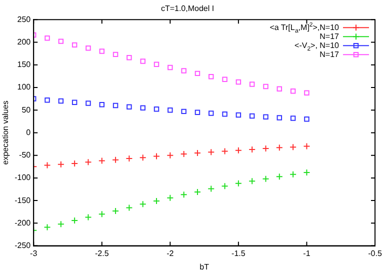 The width and height of the screenshot is (389, 273). What do you see at coordinates (205, 267) in the screenshot?
I see `x-axis-title: bT` at bounding box center [205, 267].